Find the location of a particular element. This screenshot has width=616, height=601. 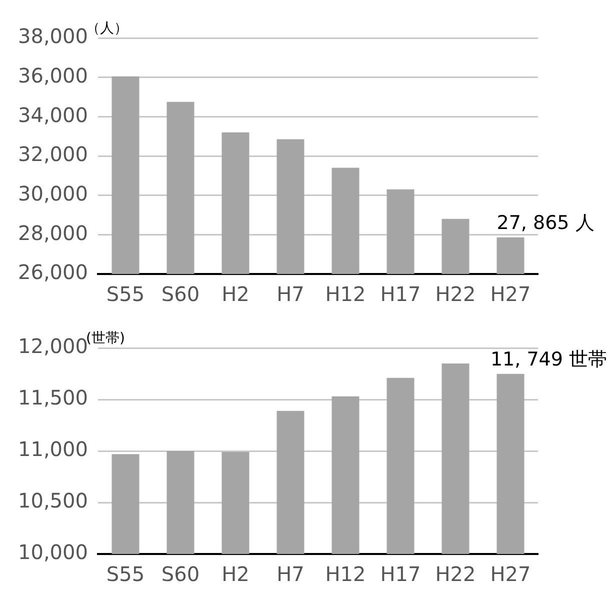

y-tick-label: 32,000 is located at coordinates (53, 154).